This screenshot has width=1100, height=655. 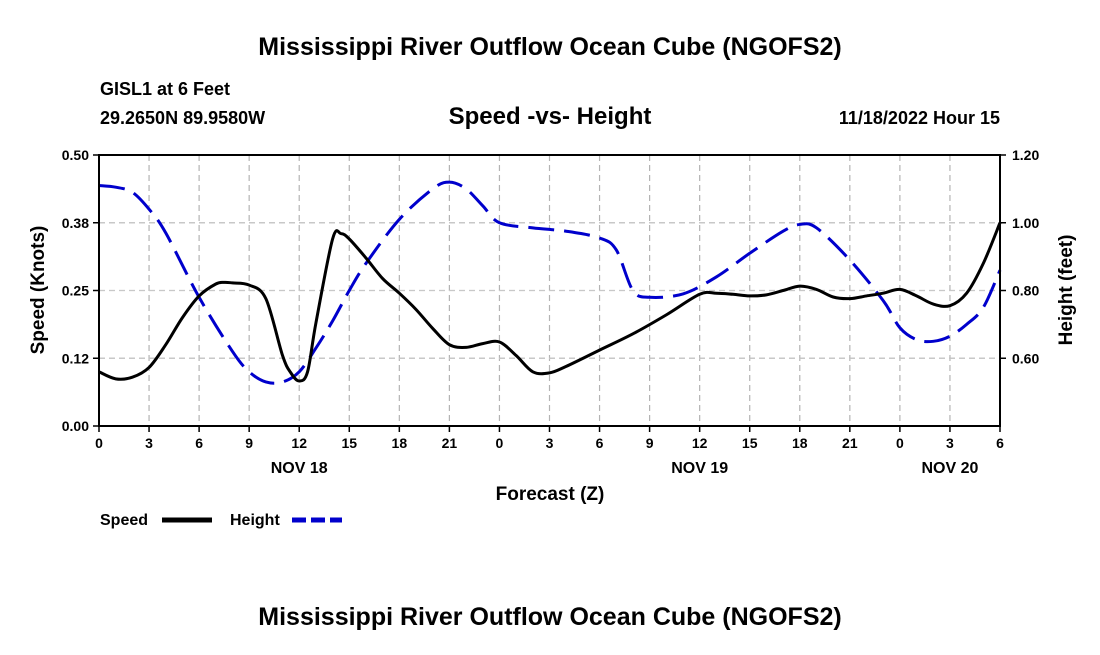 I want to click on date-label: NOV 18, so click(x=299, y=468).